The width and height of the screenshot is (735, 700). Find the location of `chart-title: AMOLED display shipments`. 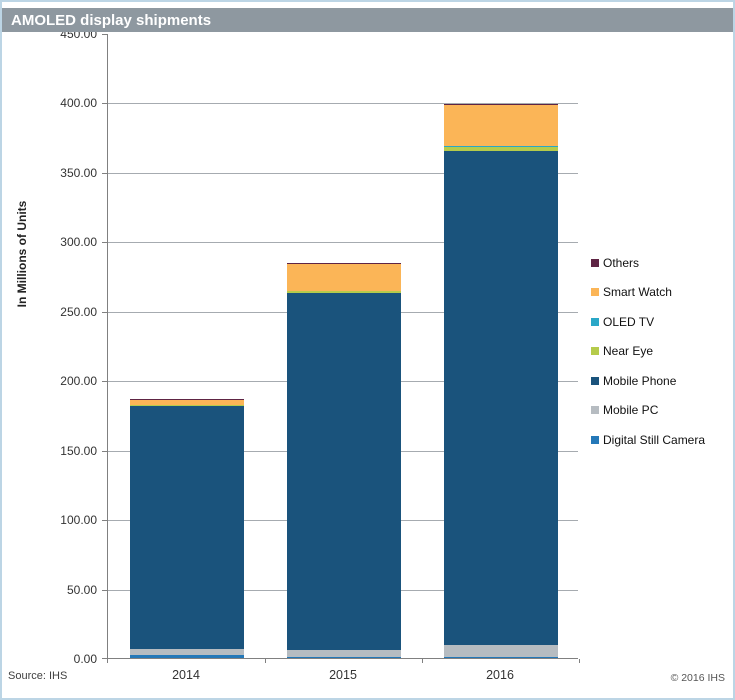

chart-title: AMOLED display shipments is located at coordinates (111, 20).